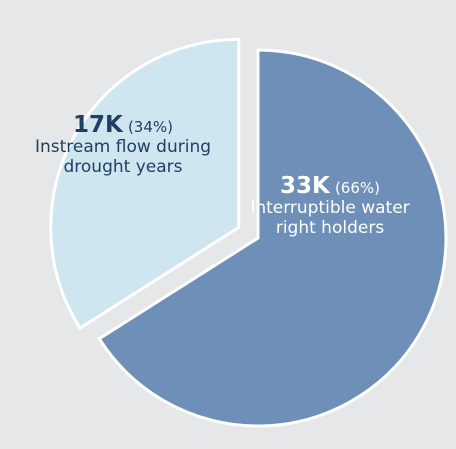 This screenshot has height=449, width=456. I want to click on slice-caption-interruptible: Interruptible water right holders, so click(330, 218).